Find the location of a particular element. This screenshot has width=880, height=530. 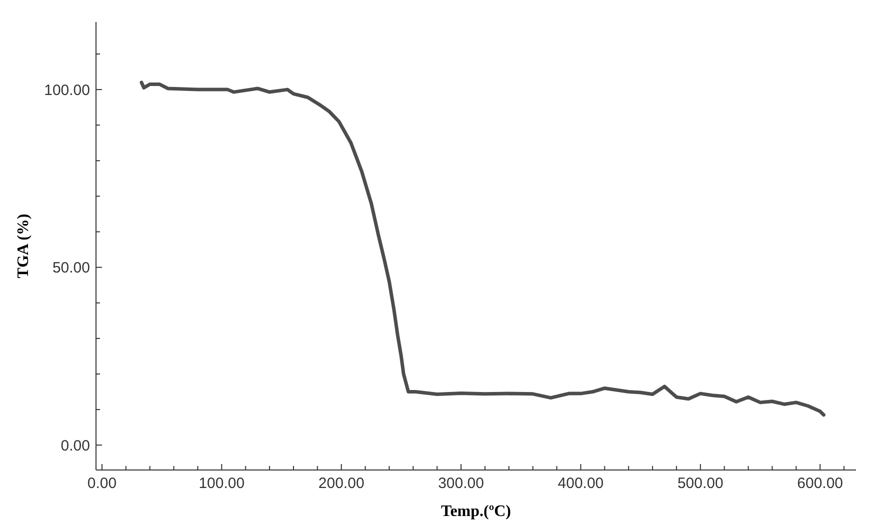

x-tick-label: 600.00 is located at coordinates (820, 483).